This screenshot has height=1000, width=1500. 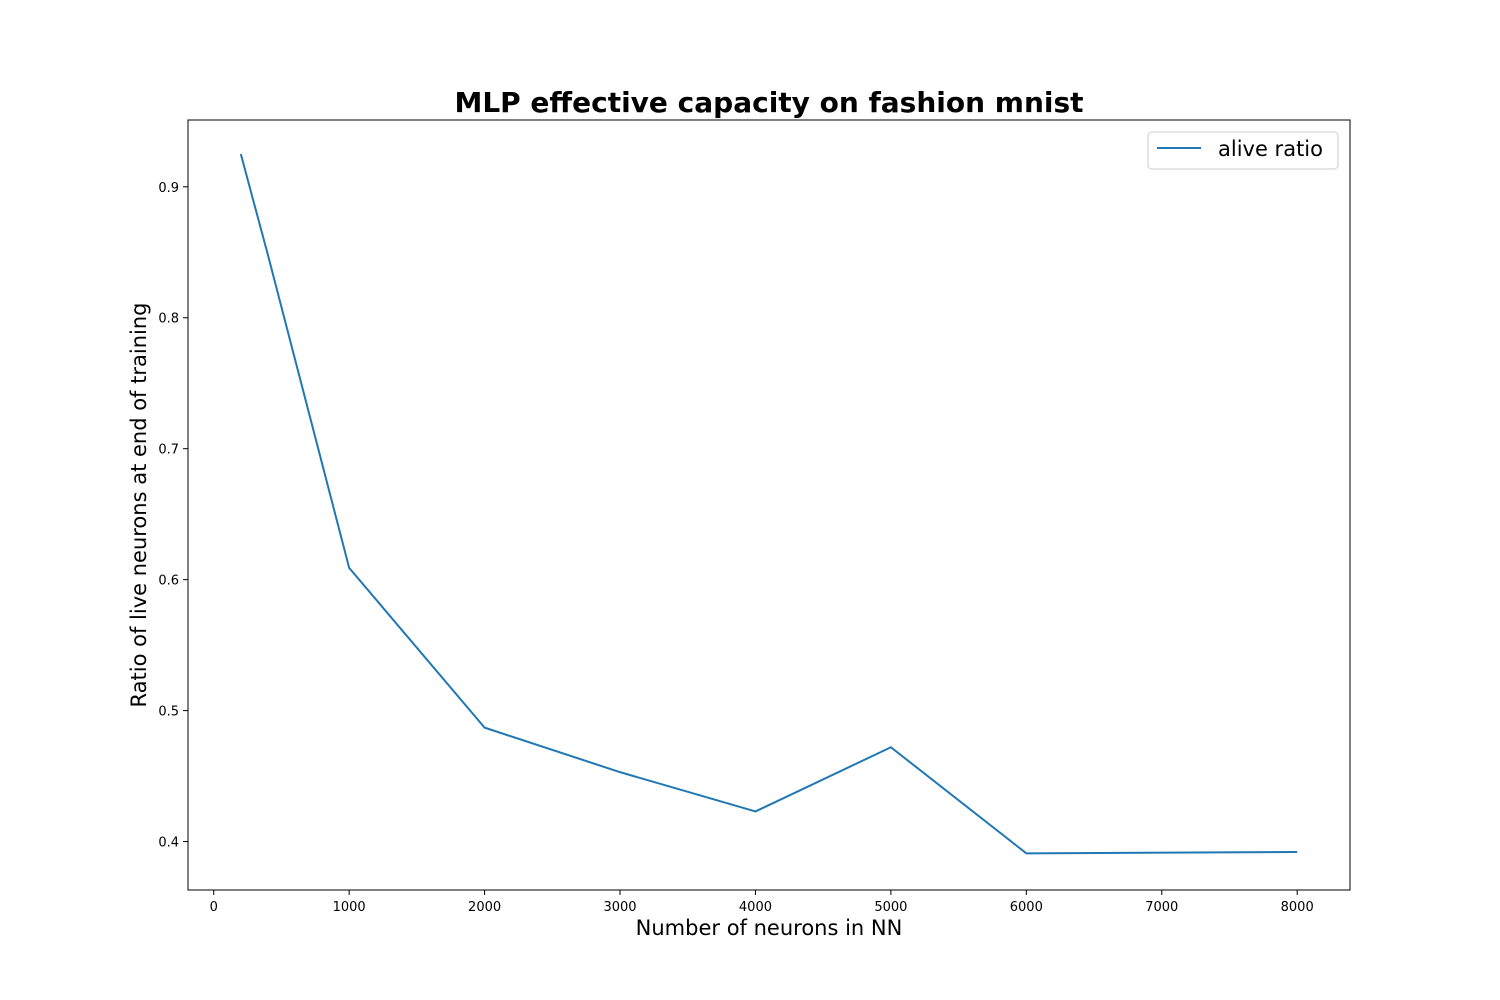 What do you see at coordinates (168, 450) in the screenshot?
I see `y-tick-label: 0.7` at bounding box center [168, 450].